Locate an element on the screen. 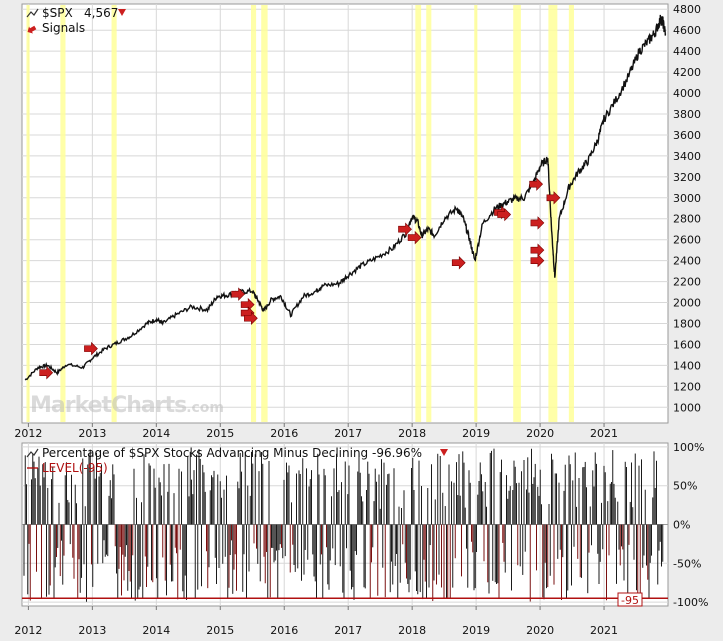 Image resolution: width=723 pixels, height=641 pixels. price-tick-label: 2200 is located at coordinates (687, 282).